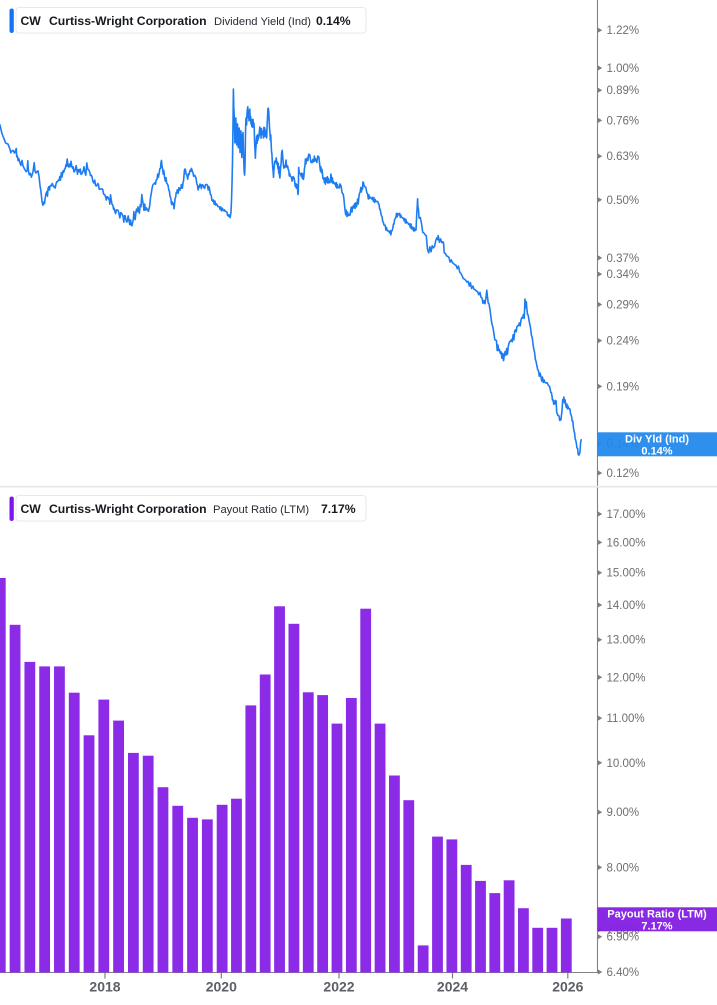 The image size is (717, 1005). Describe the element at coordinates (623, 201) in the screenshot. I see `svg-text: 0.50%` at that location.